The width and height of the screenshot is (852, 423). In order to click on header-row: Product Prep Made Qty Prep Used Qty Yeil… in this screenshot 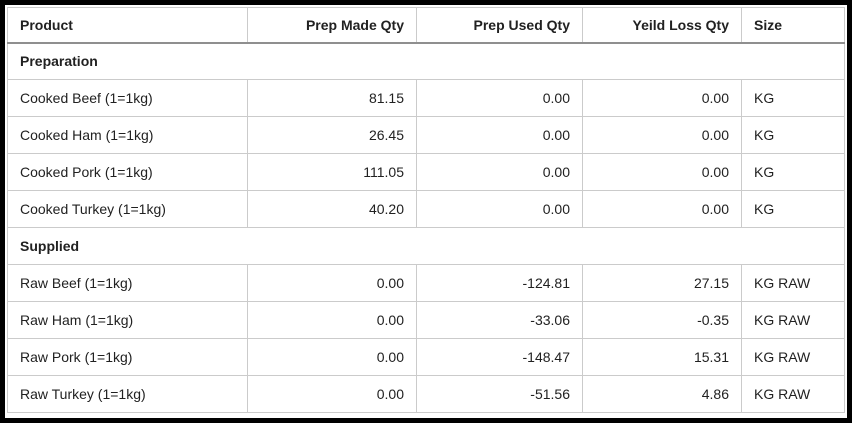, I will do `click(426, 25)`.